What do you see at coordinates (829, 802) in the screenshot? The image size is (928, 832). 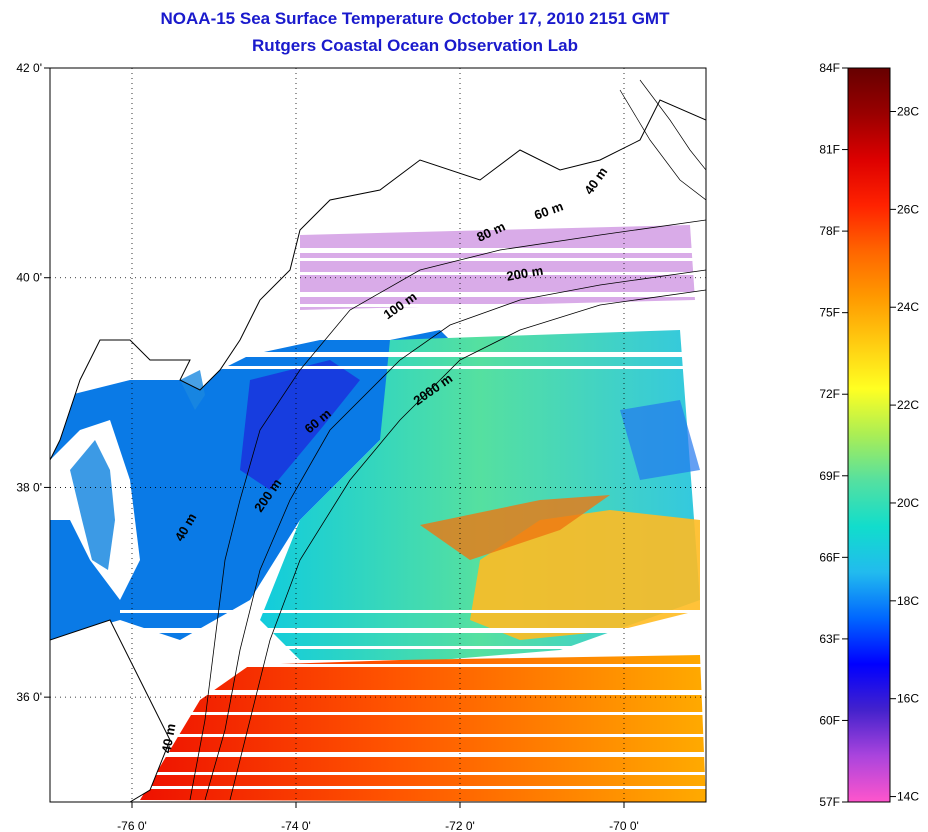 I see `colorbar-f-label: 57F` at bounding box center [829, 802].